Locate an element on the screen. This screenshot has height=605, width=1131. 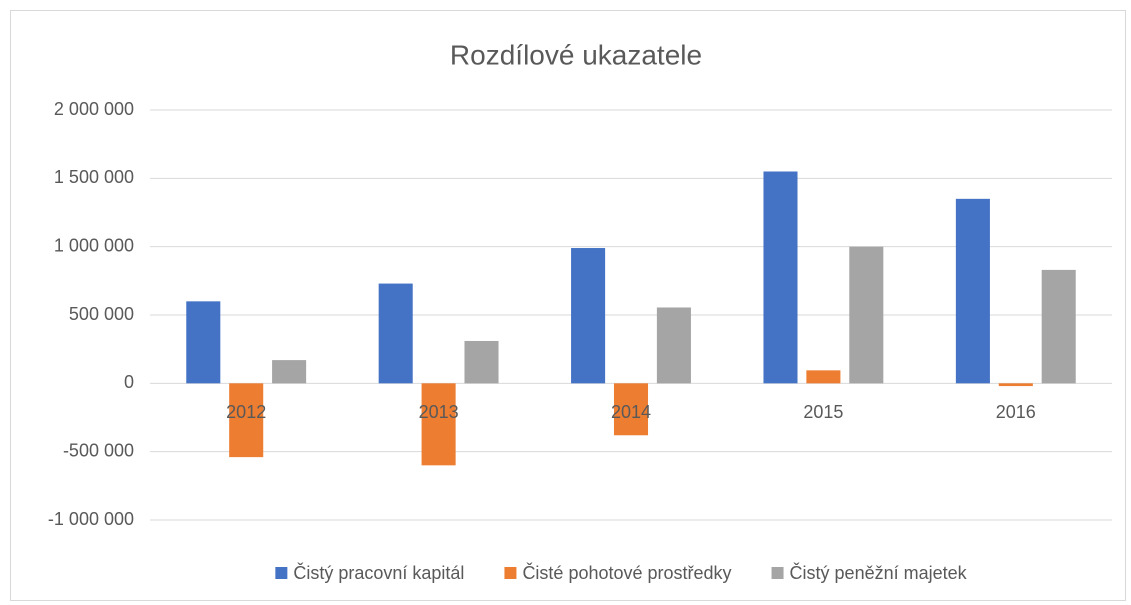
y-tick-label: -500 000 is located at coordinates (98, 450).